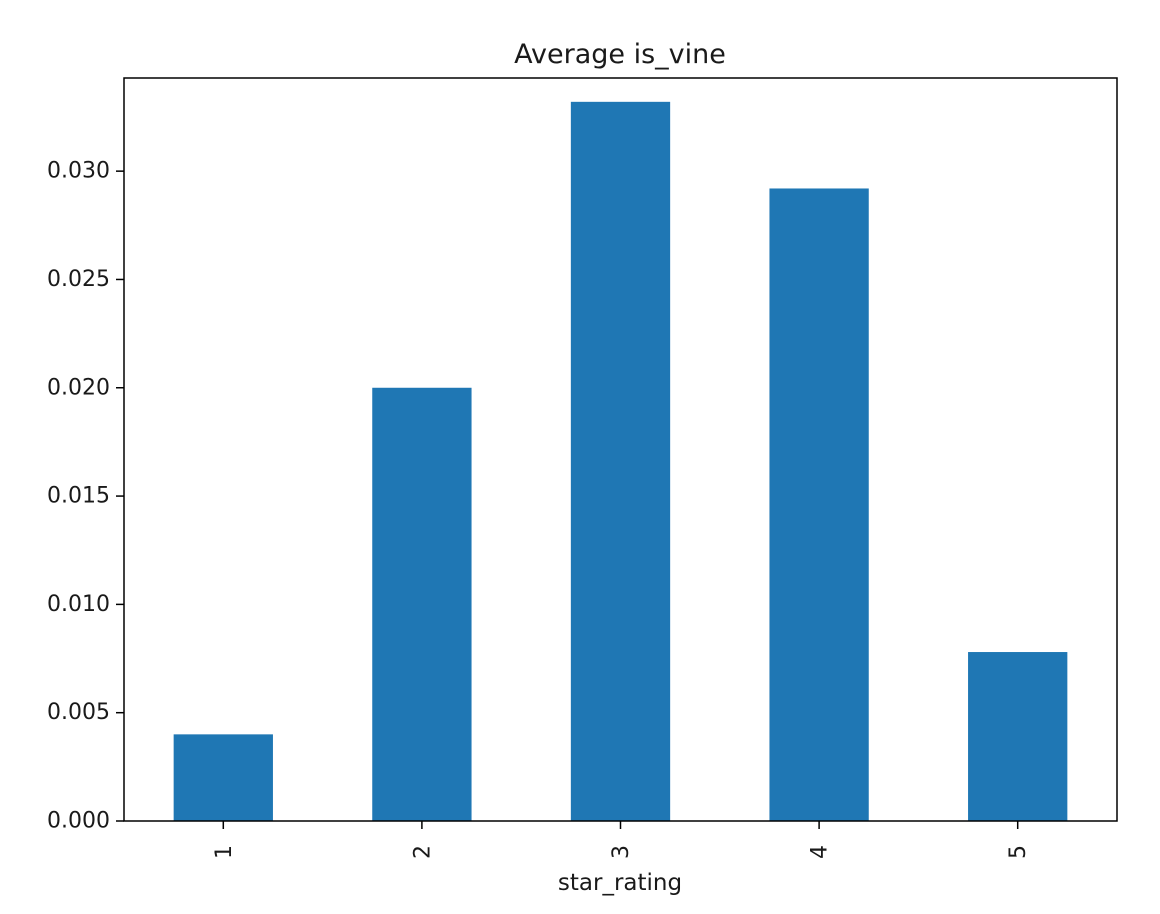 The image size is (1160, 914). What do you see at coordinates (78, 279) in the screenshot?
I see `y-tick-label: 0.025` at bounding box center [78, 279].